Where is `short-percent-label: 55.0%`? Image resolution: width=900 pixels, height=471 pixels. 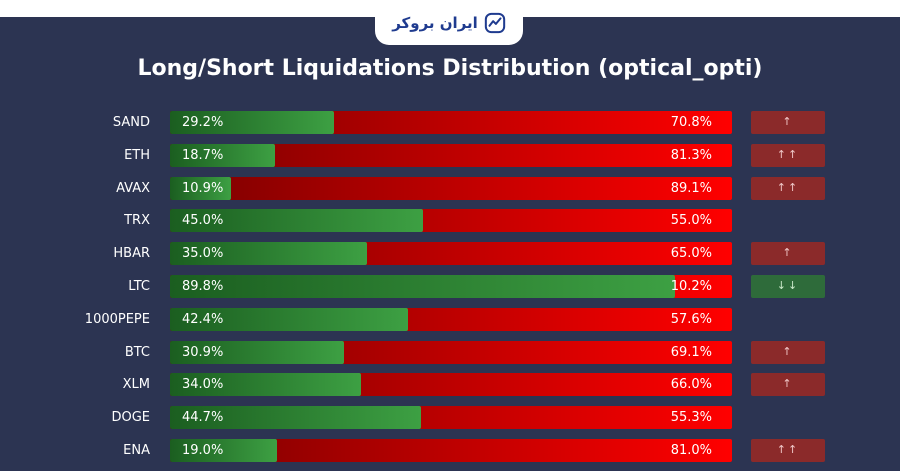
short-percent-label: 55.0% is located at coordinates (691, 221).